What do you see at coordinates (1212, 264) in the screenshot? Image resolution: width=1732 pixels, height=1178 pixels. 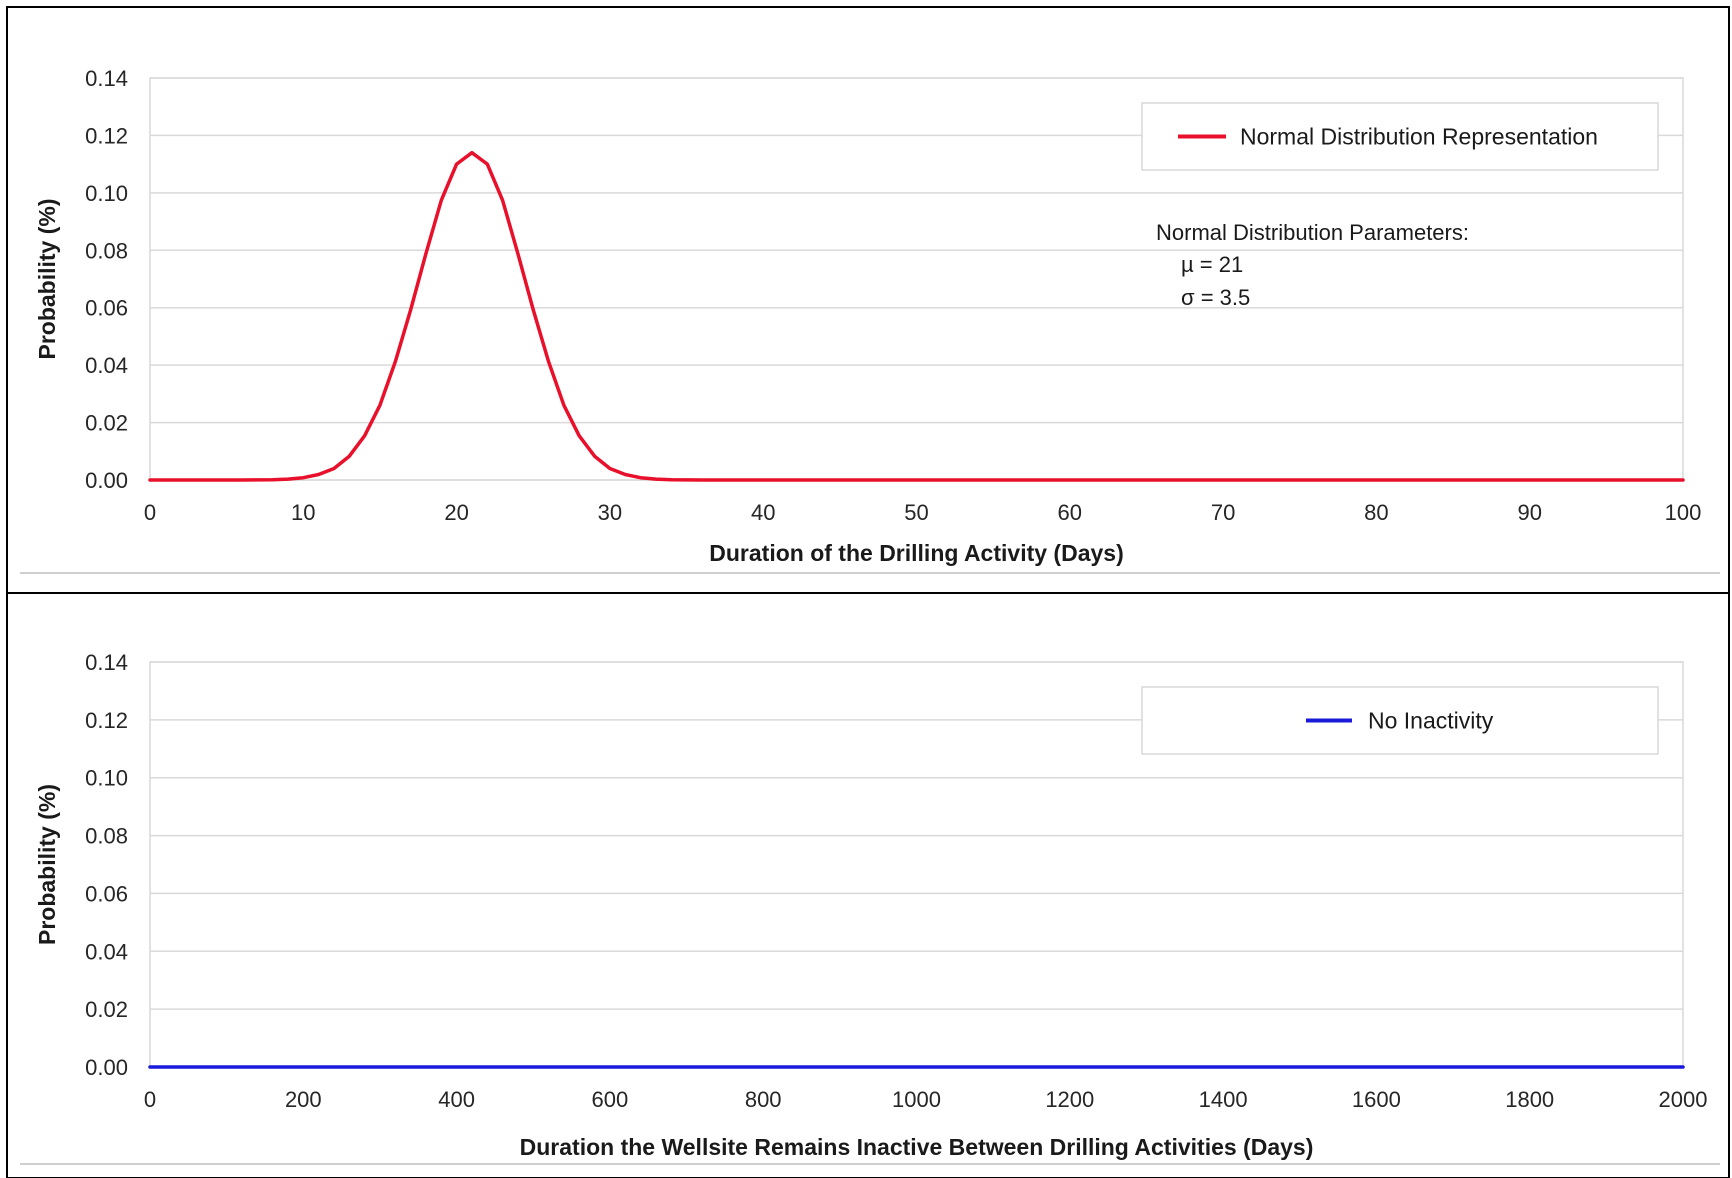 I see `annotation-mu: µ = 21` at bounding box center [1212, 264].